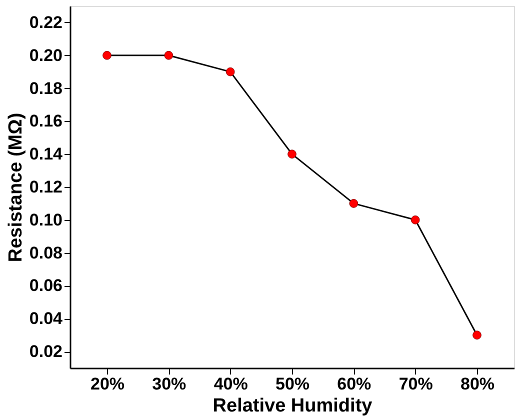 The width and height of the screenshot is (522, 420). What do you see at coordinates (46, 154) in the screenshot?
I see `y-tick-label: 0.14` at bounding box center [46, 154].